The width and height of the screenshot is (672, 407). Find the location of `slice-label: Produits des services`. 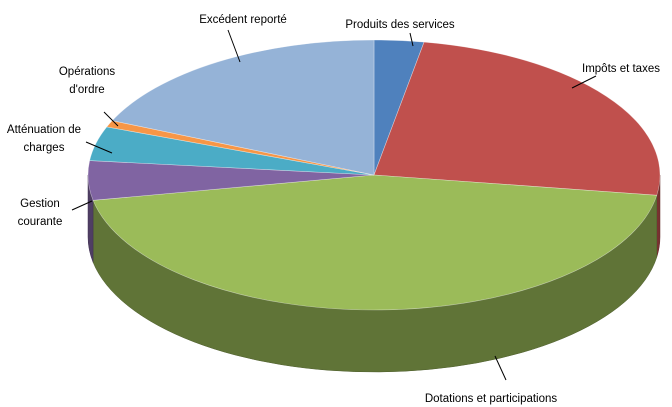

slice-label: Produits des services is located at coordinates (400, 25).